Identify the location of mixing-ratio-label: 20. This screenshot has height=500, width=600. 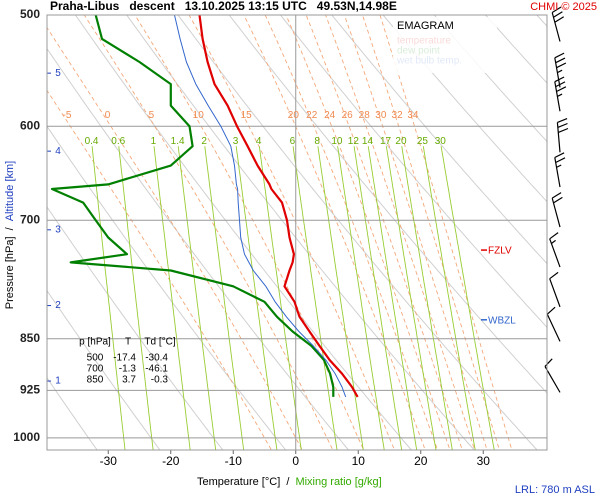
(401, 141).